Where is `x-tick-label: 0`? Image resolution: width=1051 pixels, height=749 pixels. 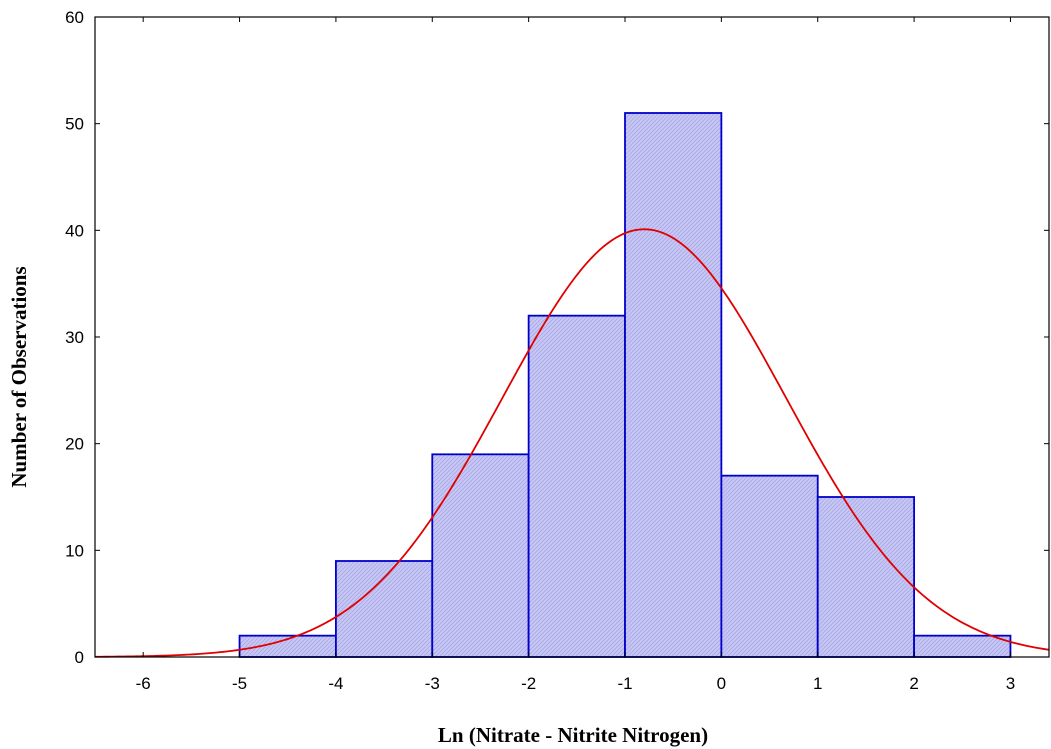 x-tick-label: 0 is located at coordinates (721, 683).